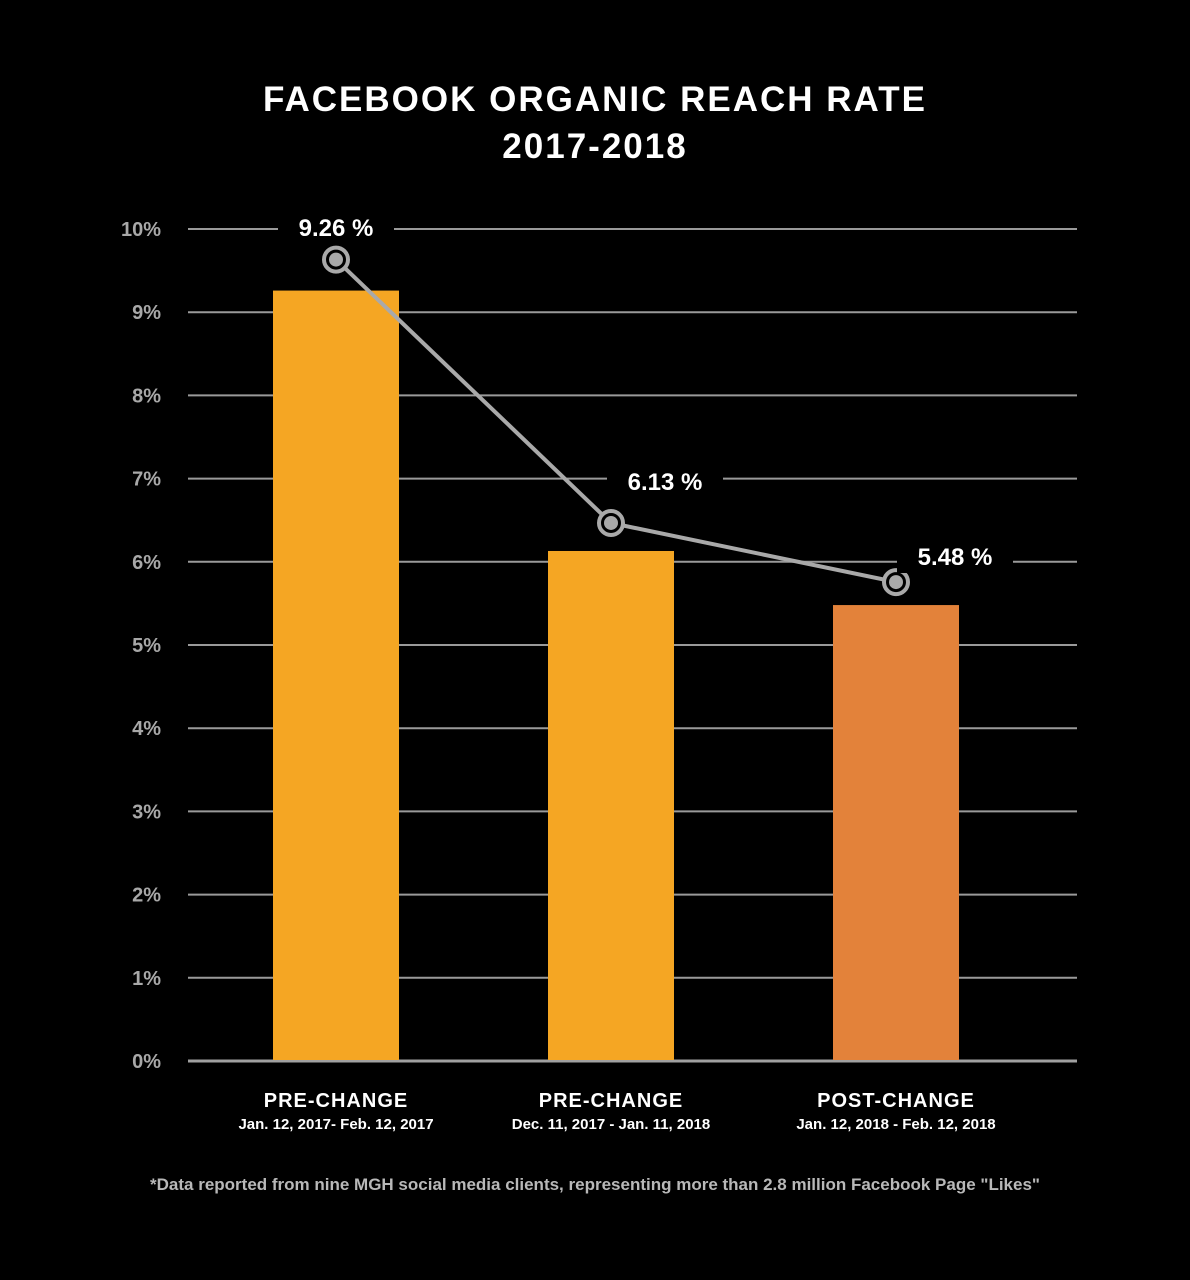 The width and height of the screenshot is (1190, 1280). I want to click on chart-subtitle: 2017-2018, so click(595, 146).